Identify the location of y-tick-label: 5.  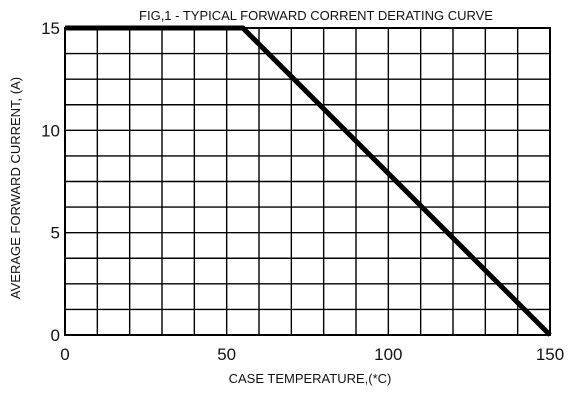
(55, 233).